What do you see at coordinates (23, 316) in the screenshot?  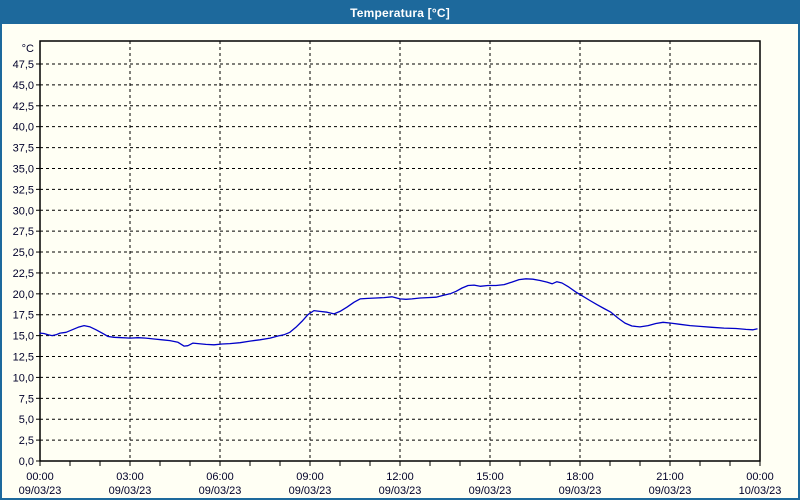 I see `y-tick-label: 17,5` at bounding box center [23, 316].